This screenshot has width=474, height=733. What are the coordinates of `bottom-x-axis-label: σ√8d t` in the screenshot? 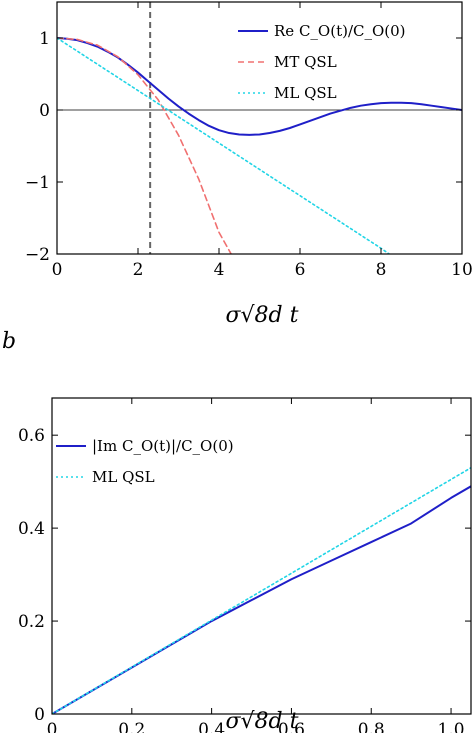 It's located at (262, 721).